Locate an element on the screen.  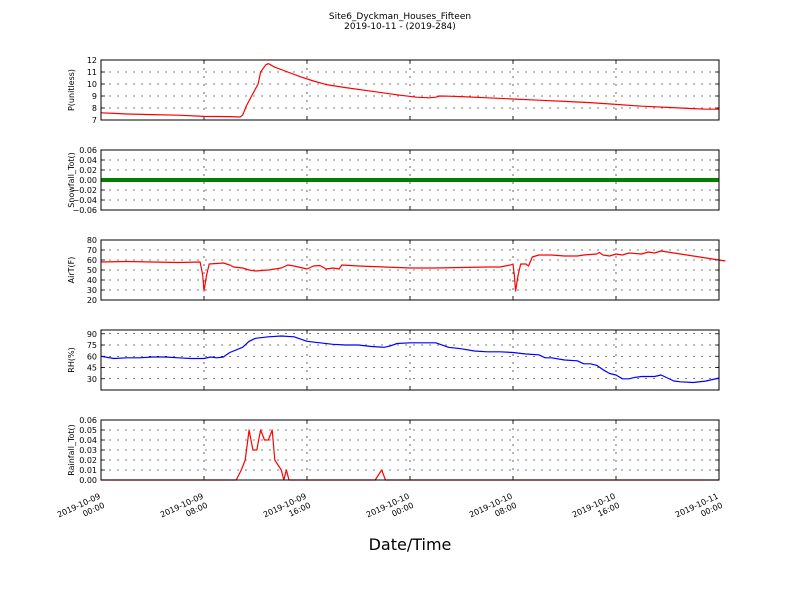
panel-1: 7 8 9 10 11 12 P(unitless) is located at coordinates (393, 90).